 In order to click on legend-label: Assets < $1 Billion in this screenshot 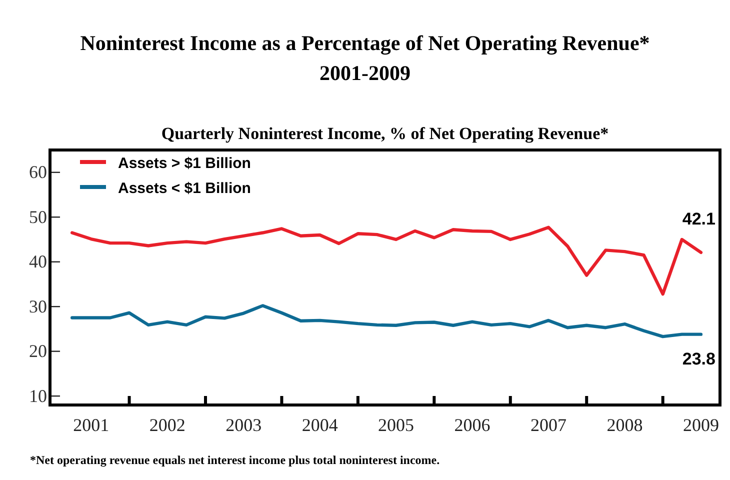, I will do `click(184, 188)`.